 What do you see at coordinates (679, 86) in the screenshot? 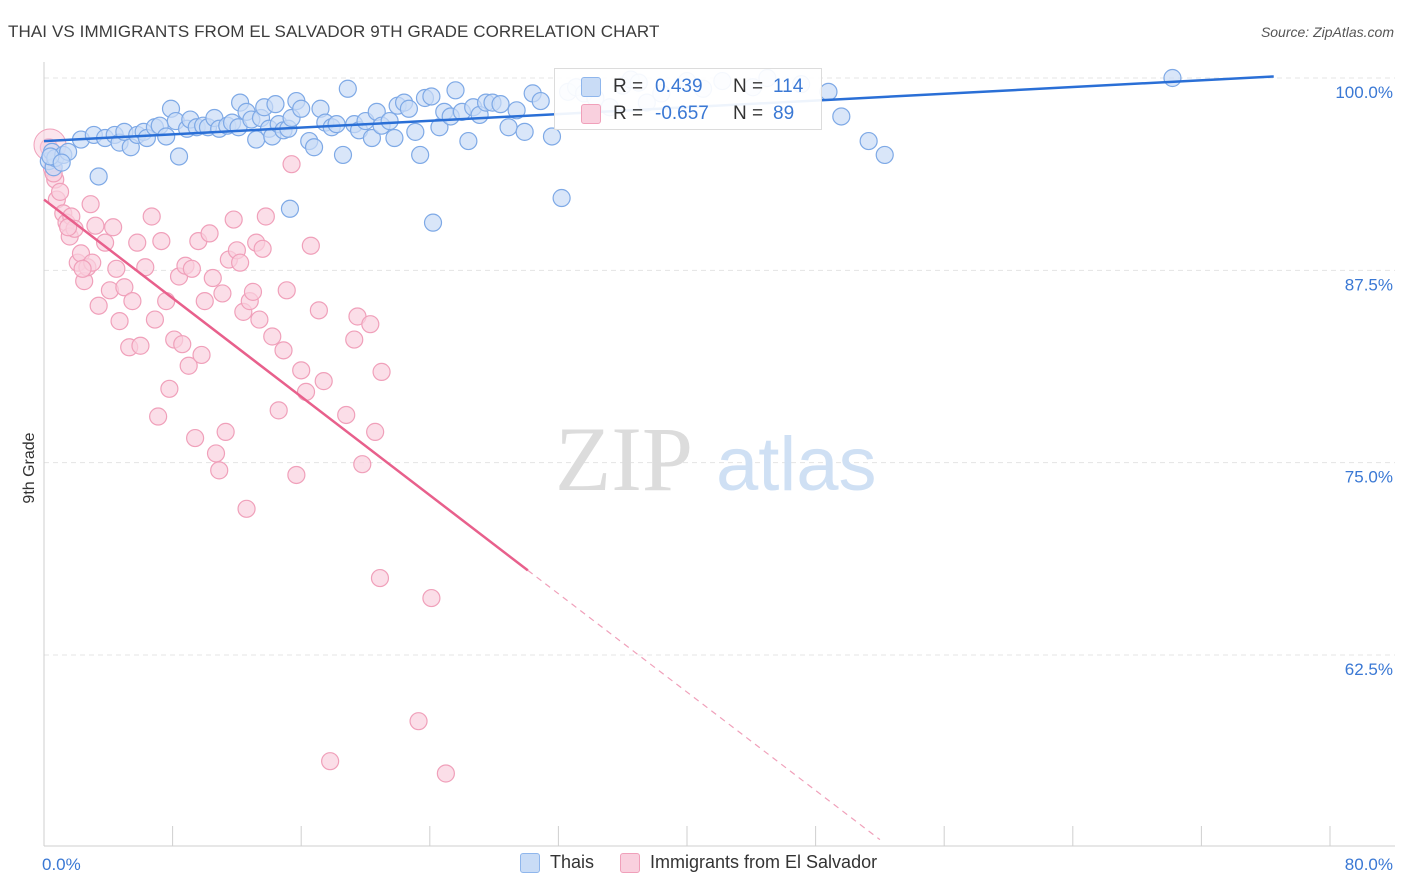
I see `stats-r-value: 0.439` at bounding box center [679, 86].